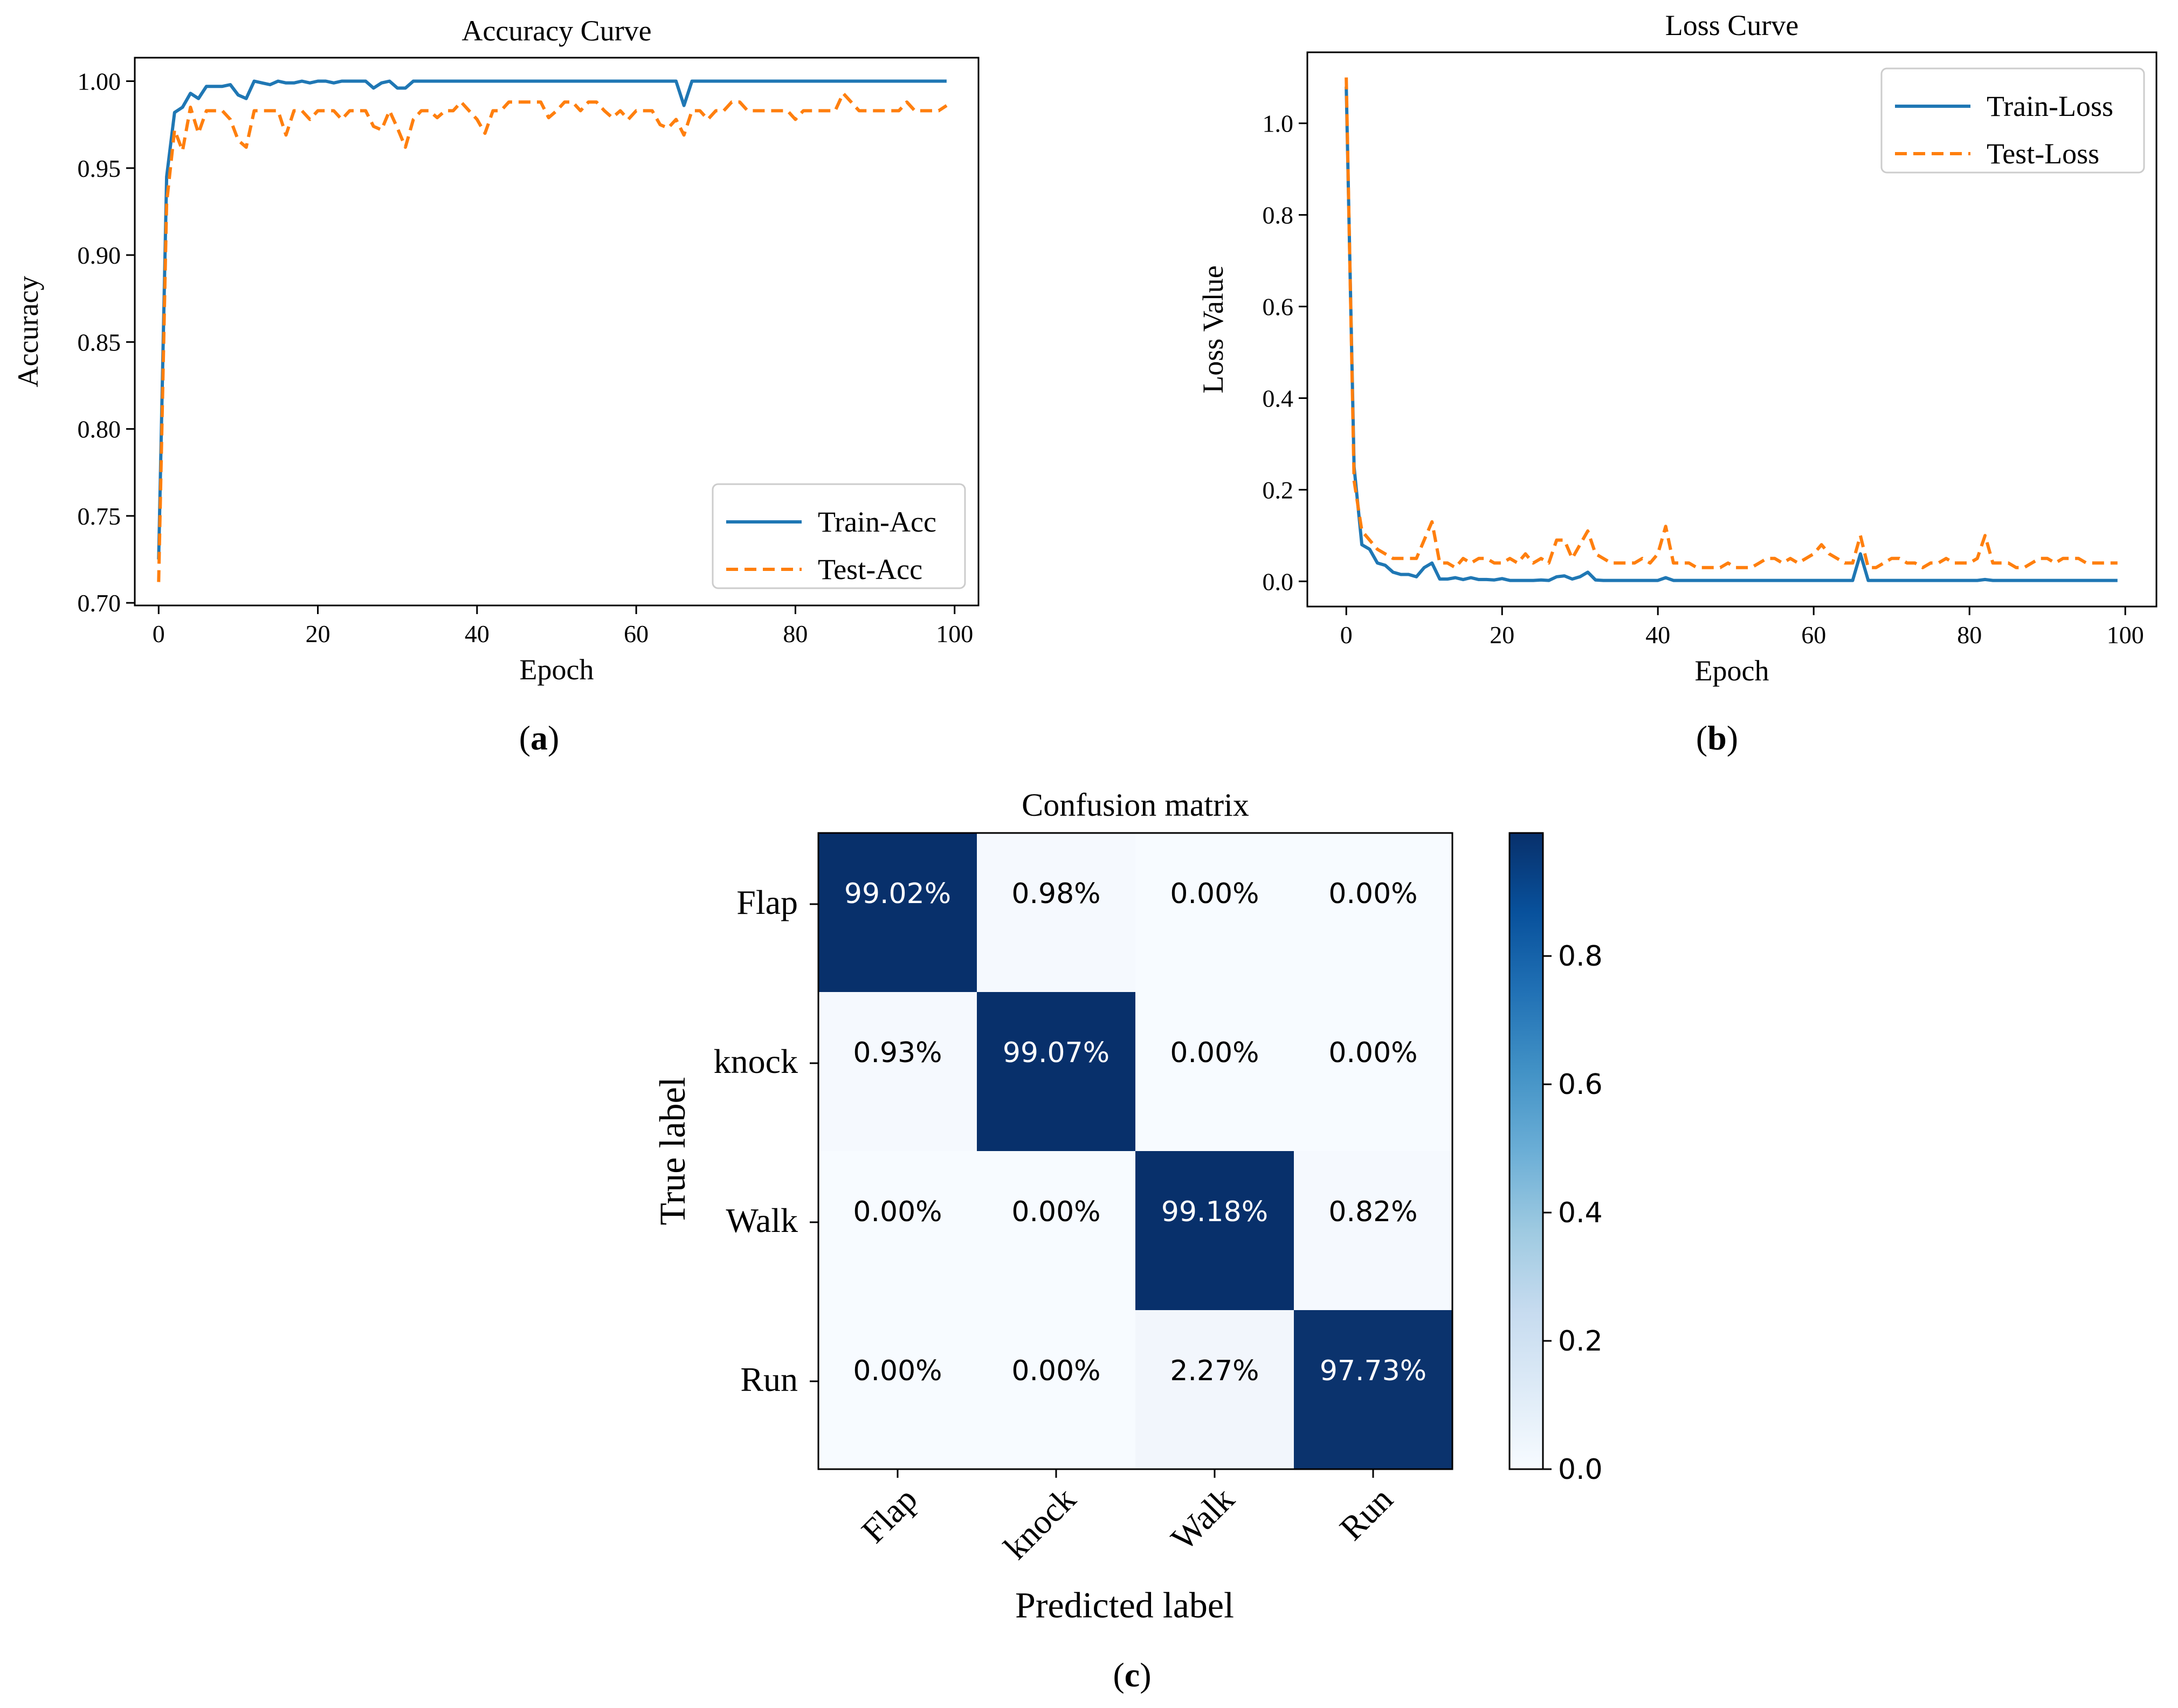 The height and width of the screenshot is (1708, 2178). What do you see at coordinates (1279, 490) in the screenshot?
I see `y-tick-label: 0.2` at bounding box center [1279, 490].